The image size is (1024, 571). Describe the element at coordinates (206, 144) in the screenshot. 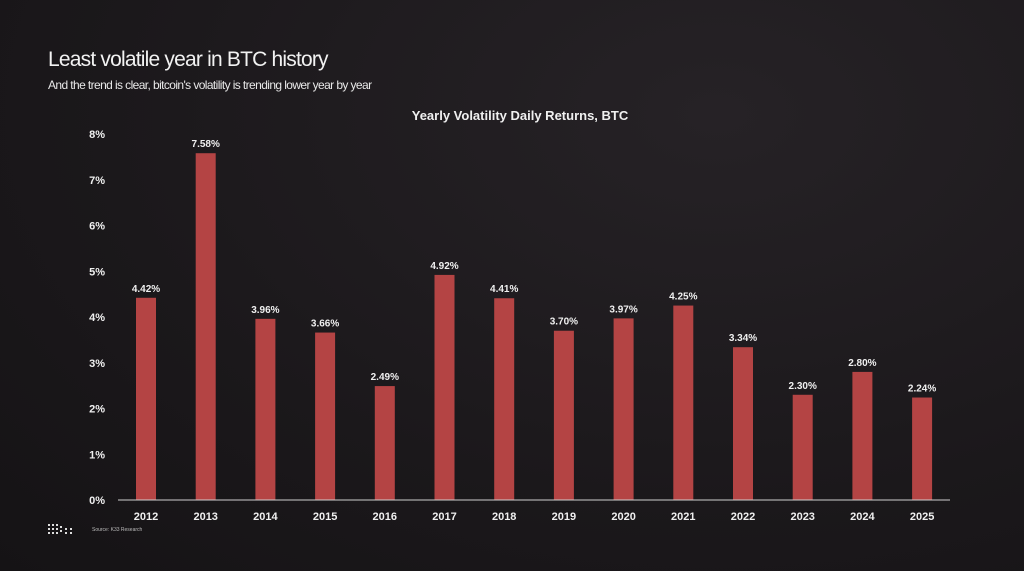

I see `data-label: 7.58%` at that location.